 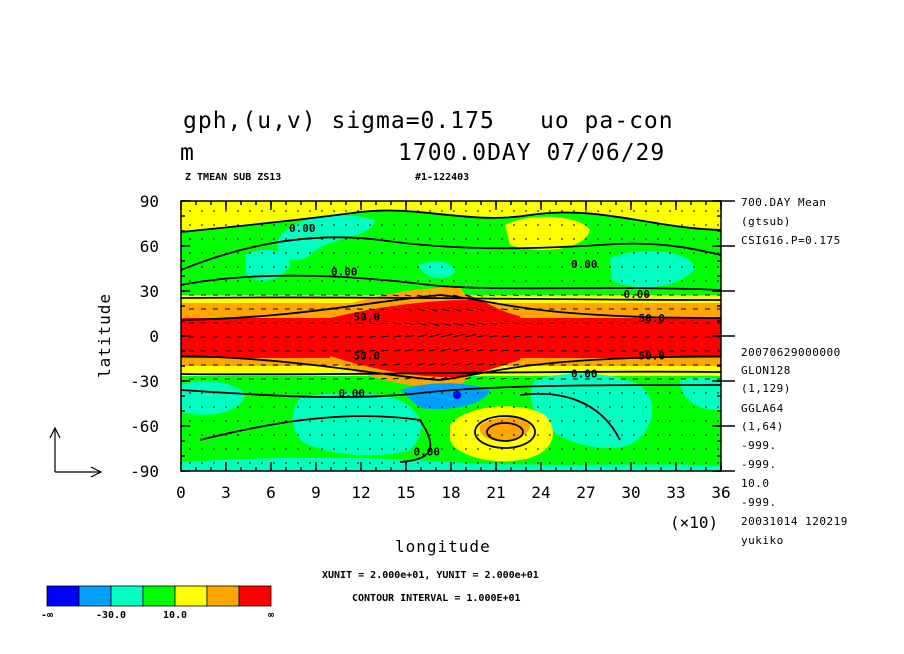 What do you see at coordinates (111, 615) in the screenshot?
I see `colorbar-label: -30.0` at bounding box center [111, 615].